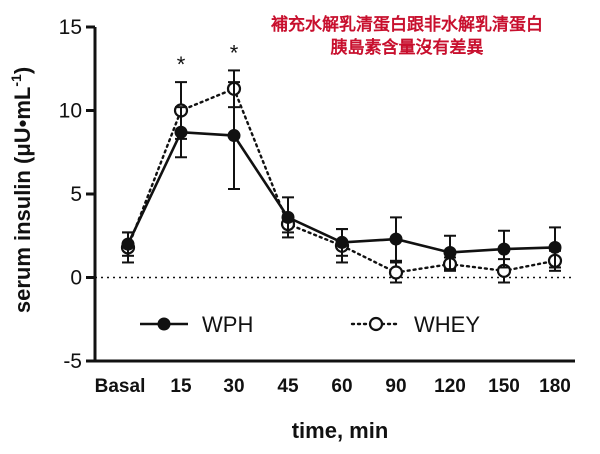  What do you see at coordinates (70, 27) in the screenshot?
I see `y-tick-label: 15` at bounding box center [70, 27].